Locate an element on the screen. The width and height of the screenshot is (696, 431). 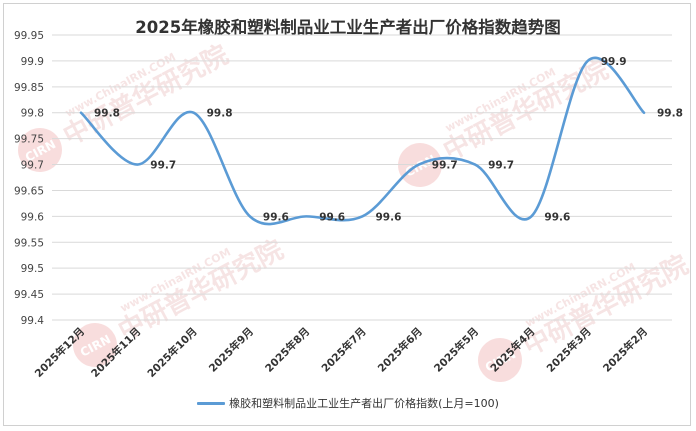
x-tick-label: 2025年9月 is located at coordinates (231, 350).